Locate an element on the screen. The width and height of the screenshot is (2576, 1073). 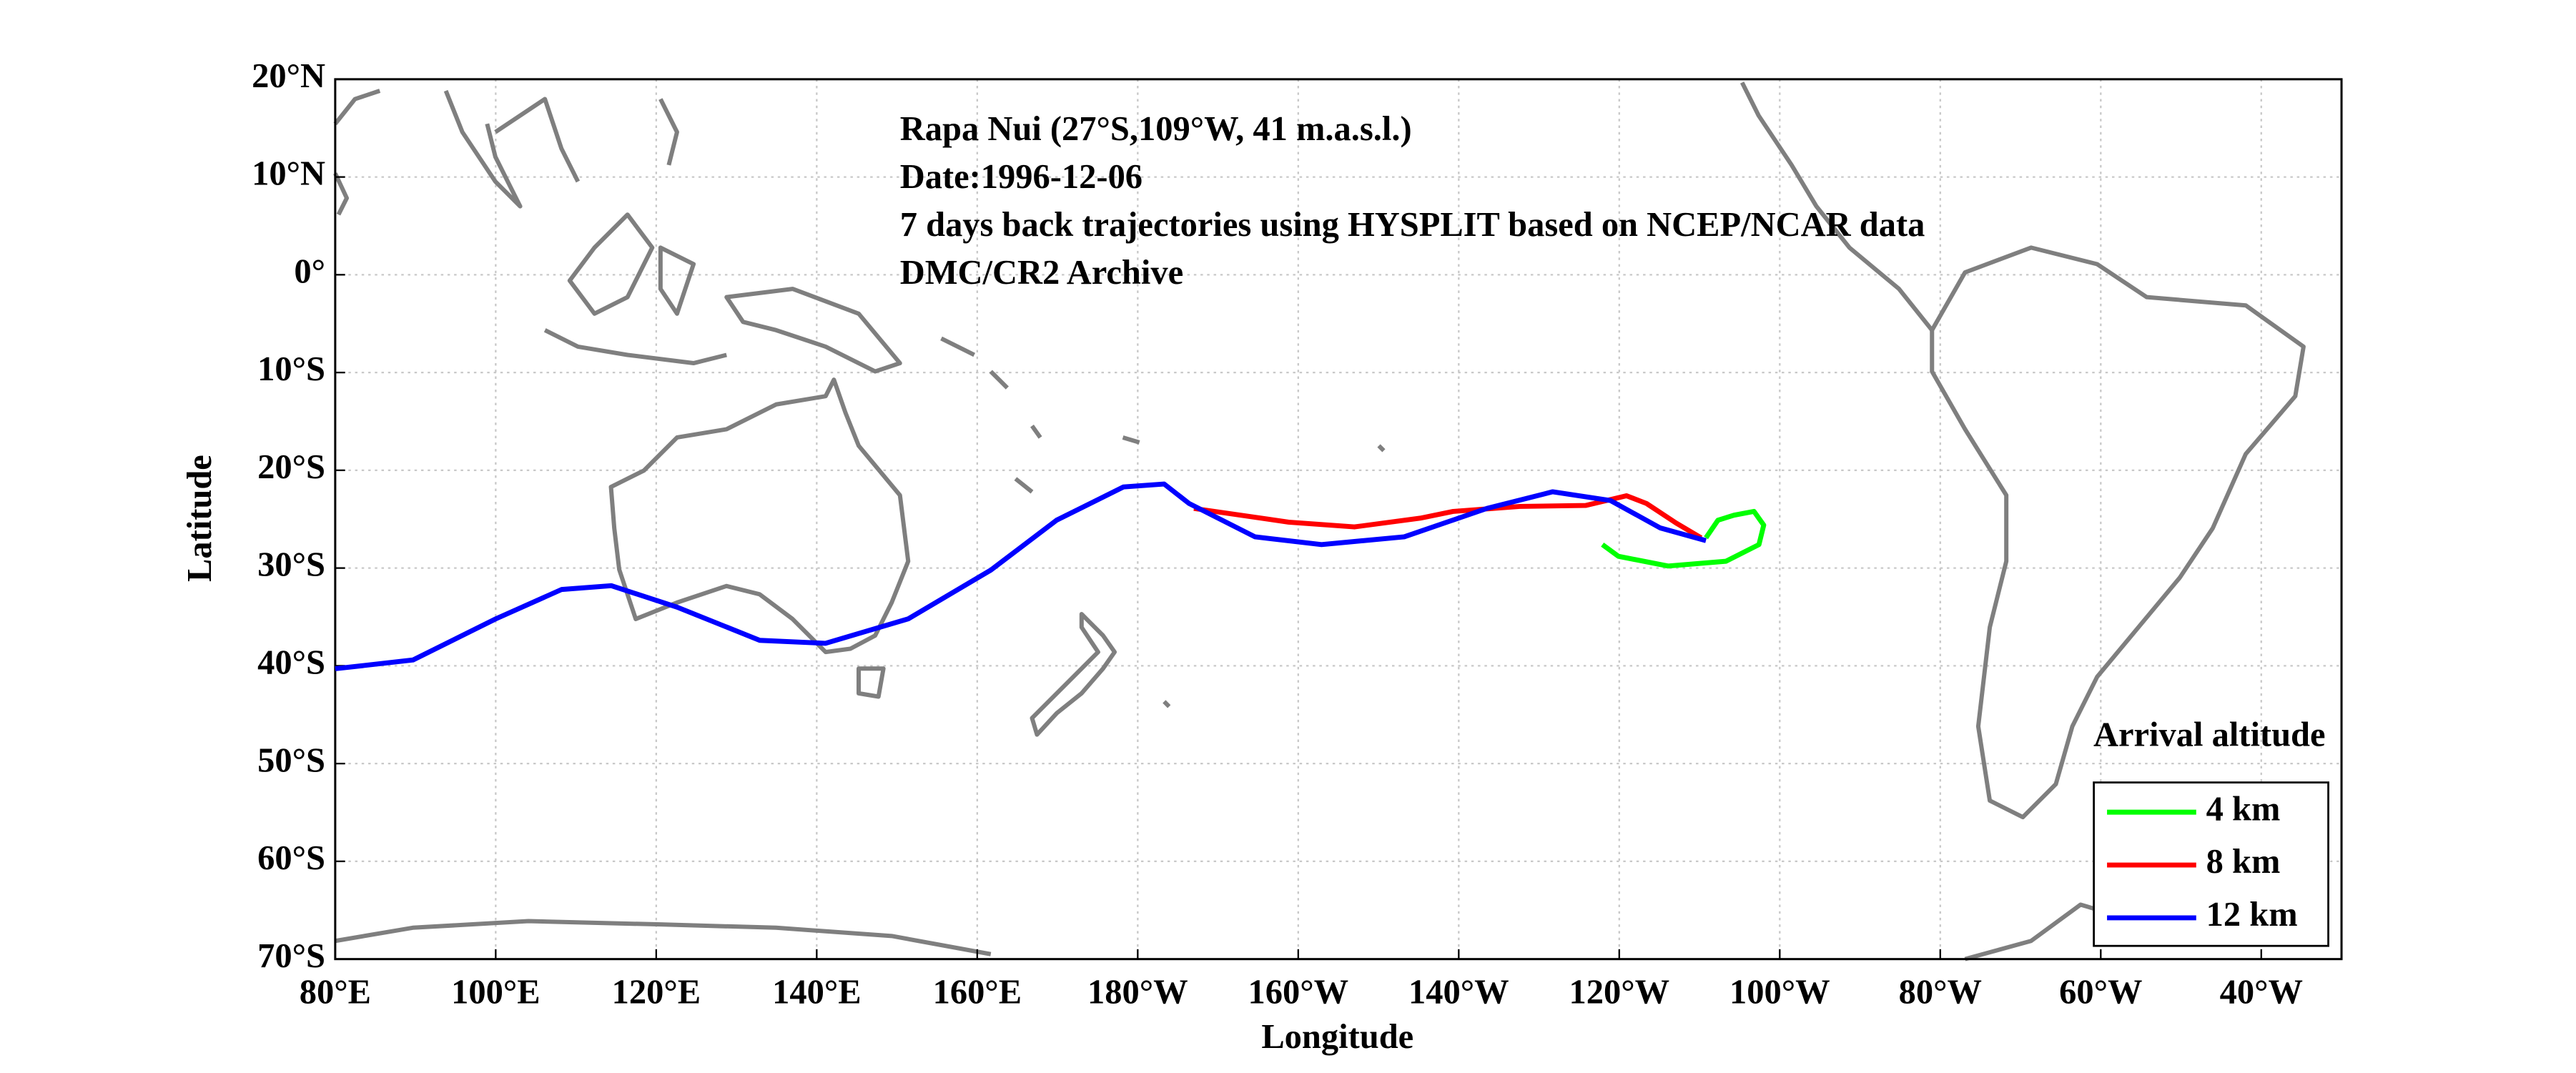
y-tick-label: 60°S is located at coordinates (291, 858).